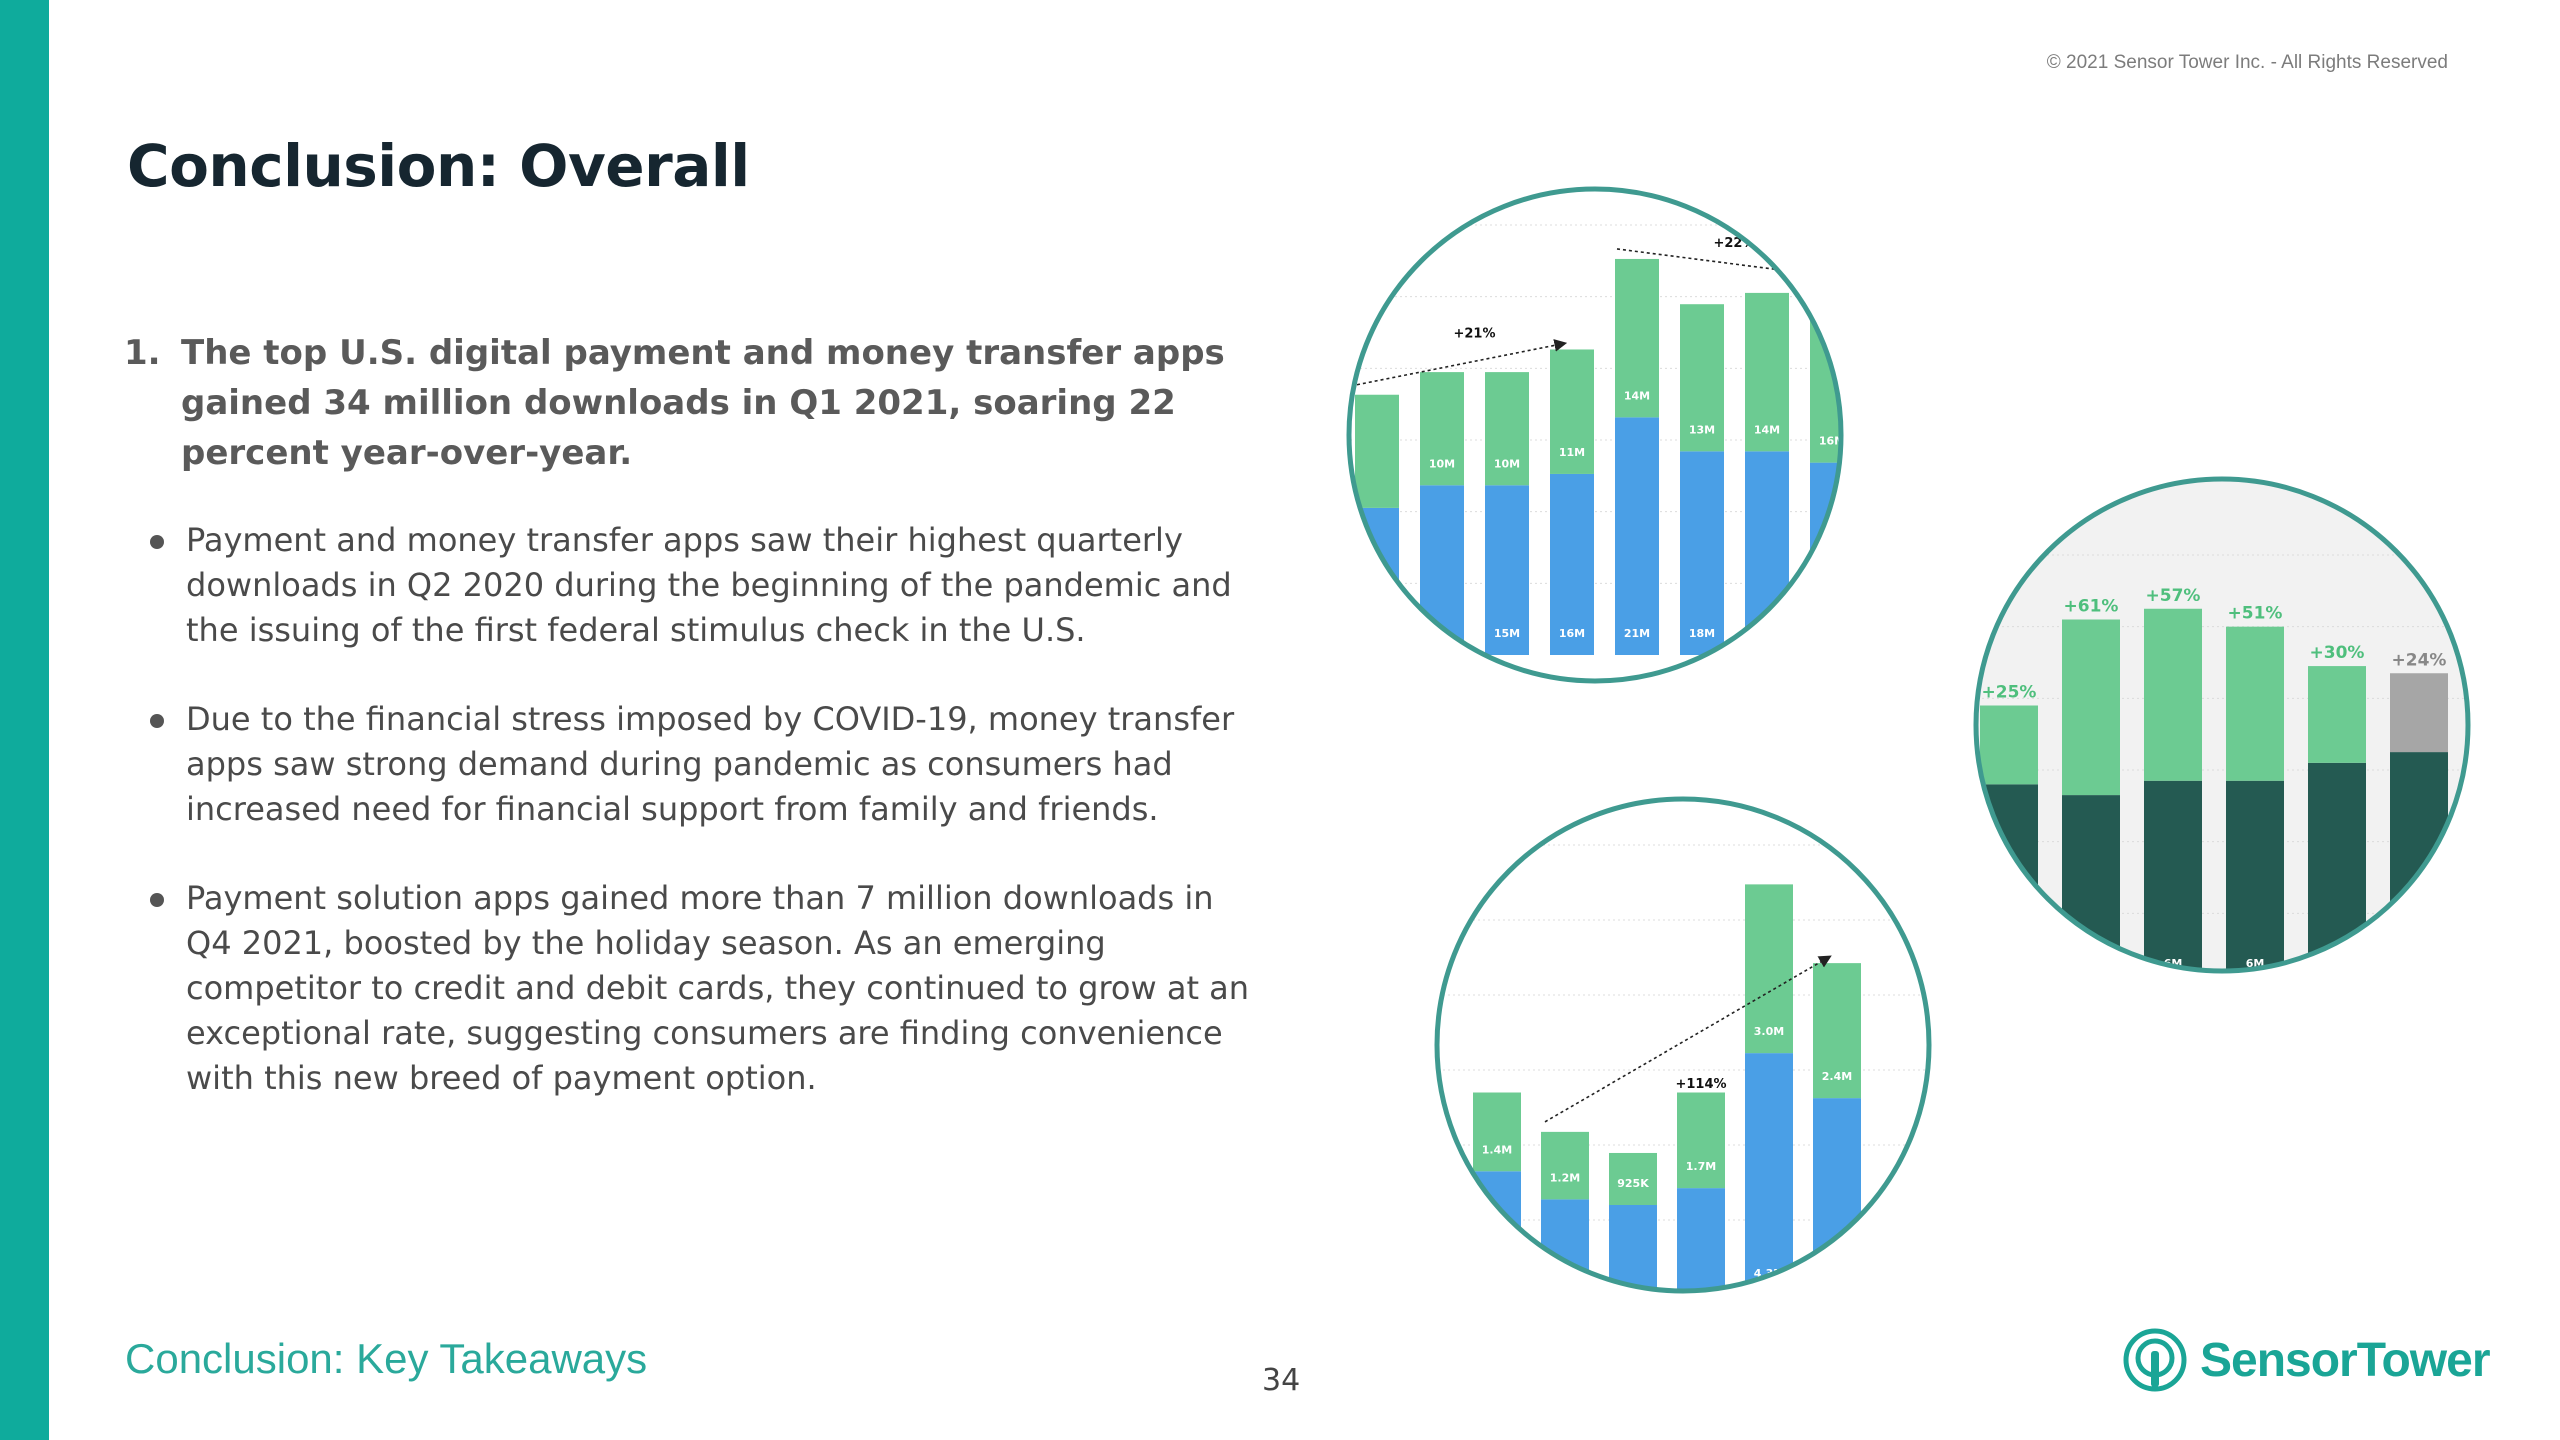 The image size is (2560, 1440). I want to click on data-label: 925K, so click(1633, 1183).